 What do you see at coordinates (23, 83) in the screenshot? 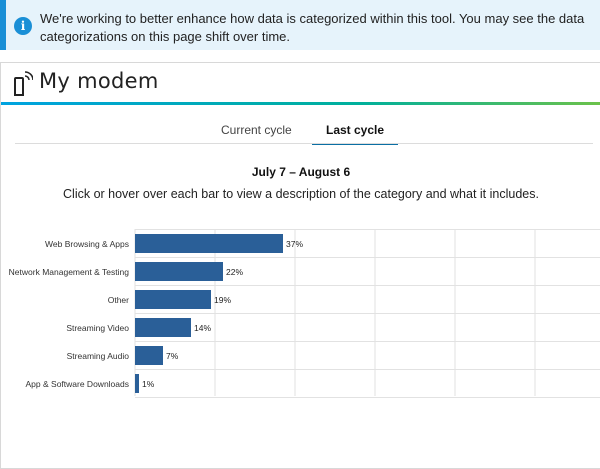
I see `modem-icon` at bounding box center [23, 83].